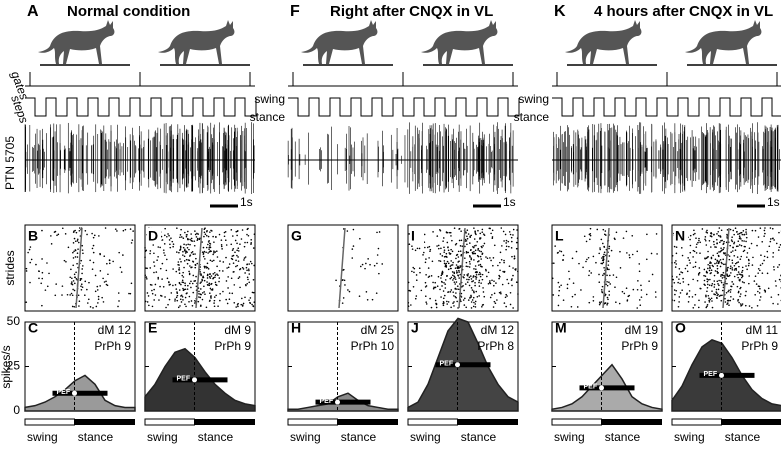  I want to click on stance-bar, so click(487, 422).